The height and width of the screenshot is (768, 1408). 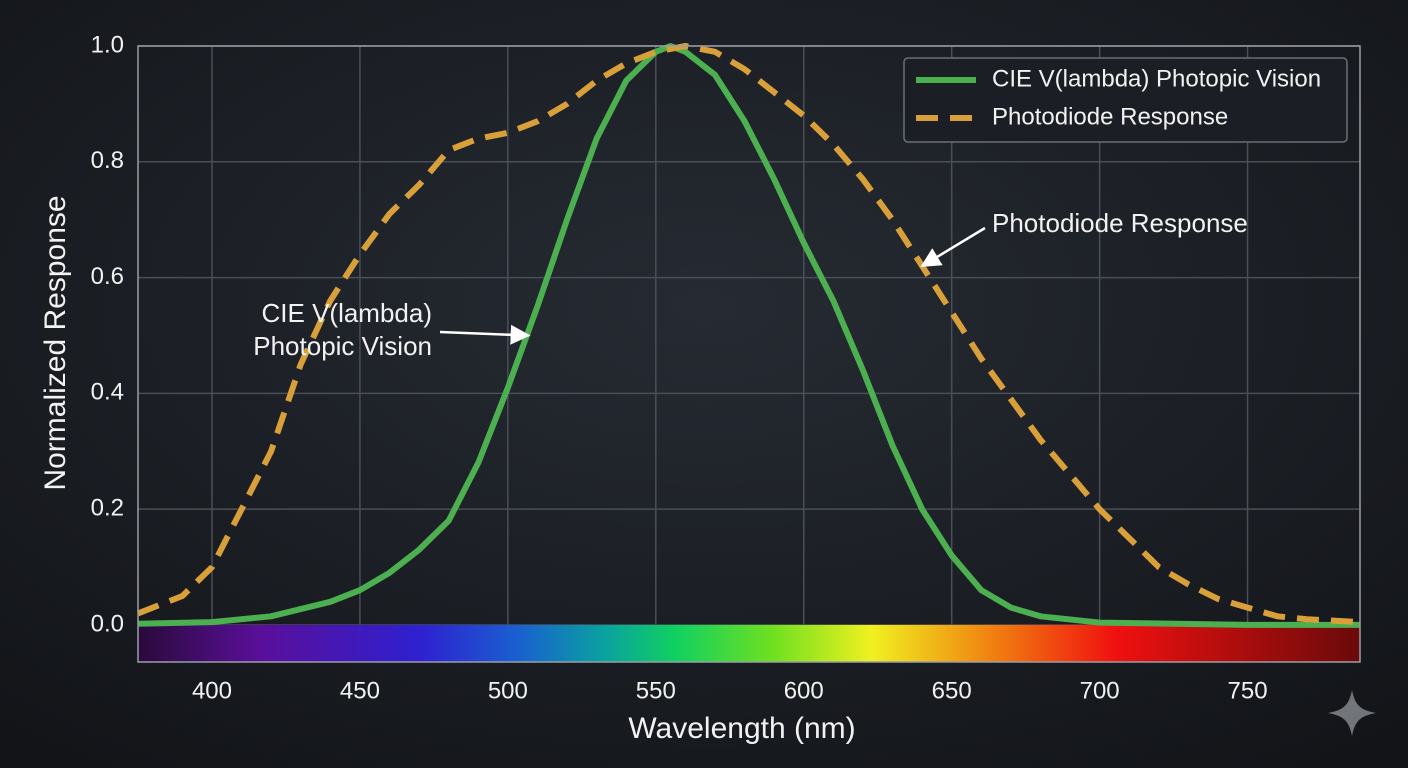 I want to click on x-axis-label: Wavelength (nm), so click(x=741, y=728).